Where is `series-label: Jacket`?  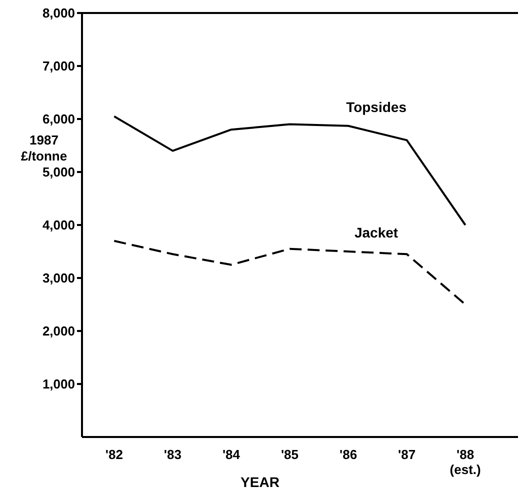
series-label: Jacket is located at coordinates (376, 232).